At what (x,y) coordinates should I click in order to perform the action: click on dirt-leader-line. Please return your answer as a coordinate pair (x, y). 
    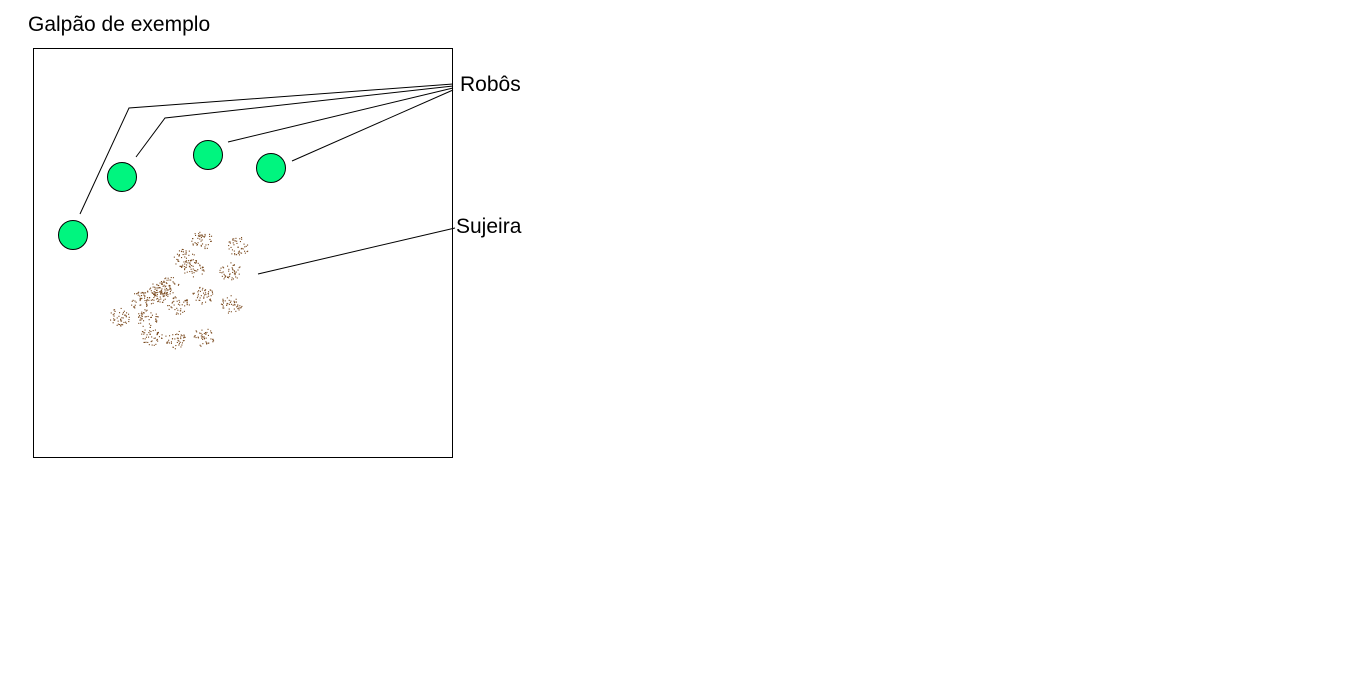
    Looking at the image, I should click on (356, 251).